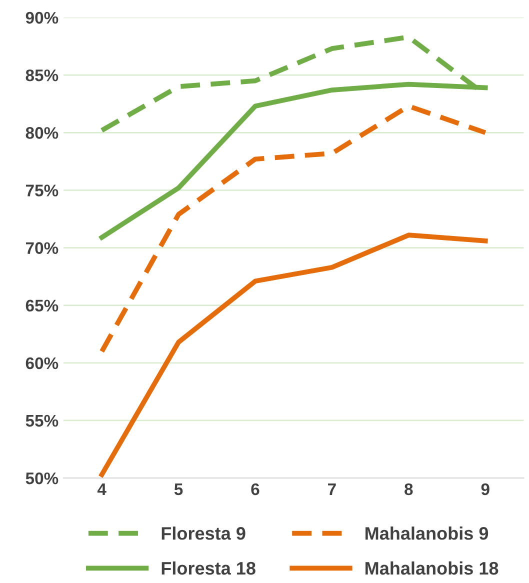 Image resolution: width=529 pixels, height=583 pixels. What do you see at coordinates (209, 568) in the screenshot?
I see `legend-label: Floresta 18` at bounding box center [209, 568].